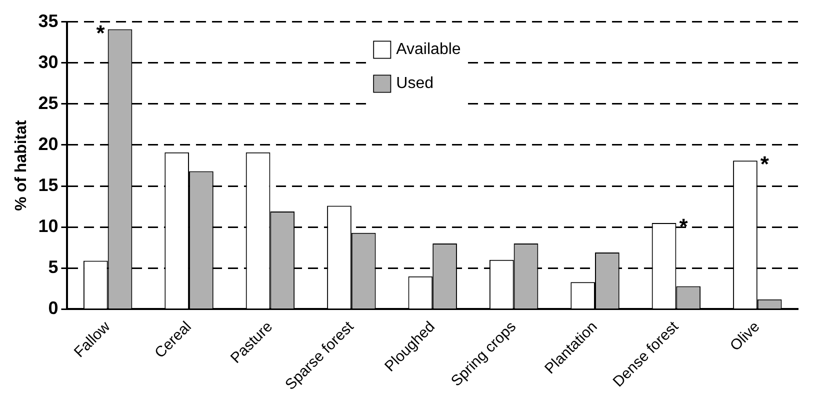  What do you see at coordinates (53, 267) in the screenshot?
I see `y-tick-label: 5` at bounding box center [53, 267].